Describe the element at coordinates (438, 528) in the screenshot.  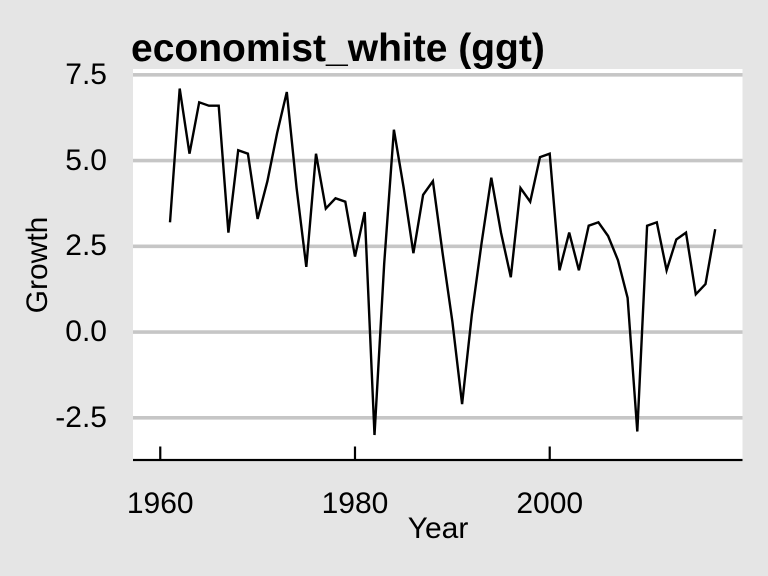
I see `x-axis-title: Year` at that location.